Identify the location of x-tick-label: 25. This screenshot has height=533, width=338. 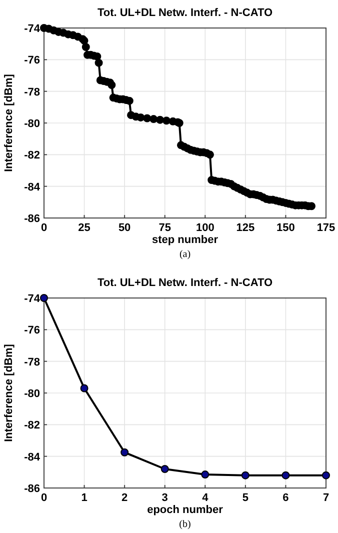
(84, 228).